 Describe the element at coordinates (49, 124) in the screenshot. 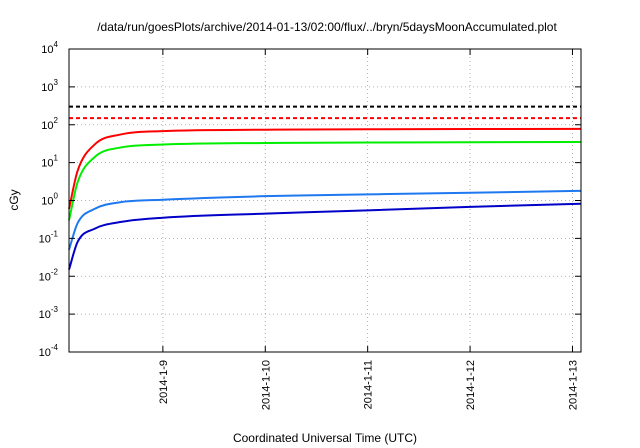

I see `y-tick-label: 10²` at that location.